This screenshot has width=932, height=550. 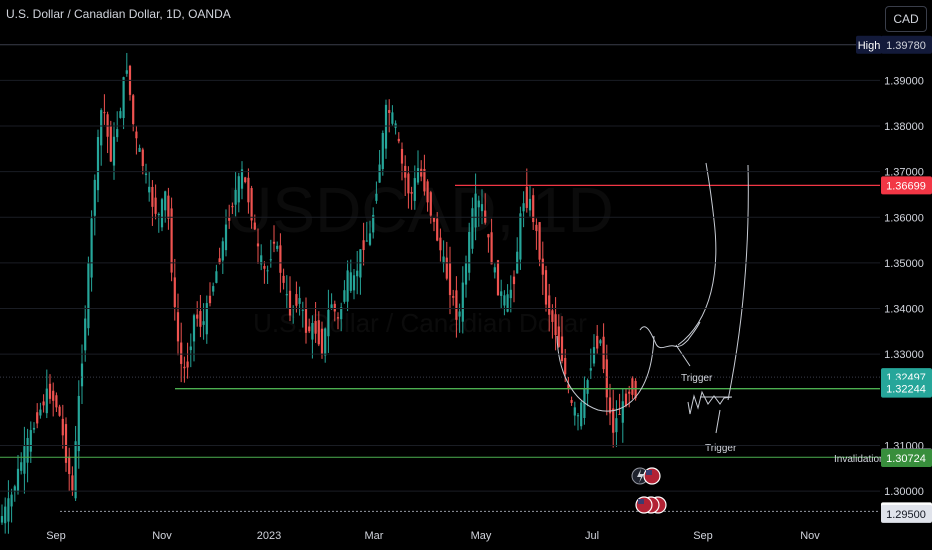 What do you see at coordinates (869, 46) in the screenshot?
I see `price-tag-label: High` at bounding box center [869, 46].